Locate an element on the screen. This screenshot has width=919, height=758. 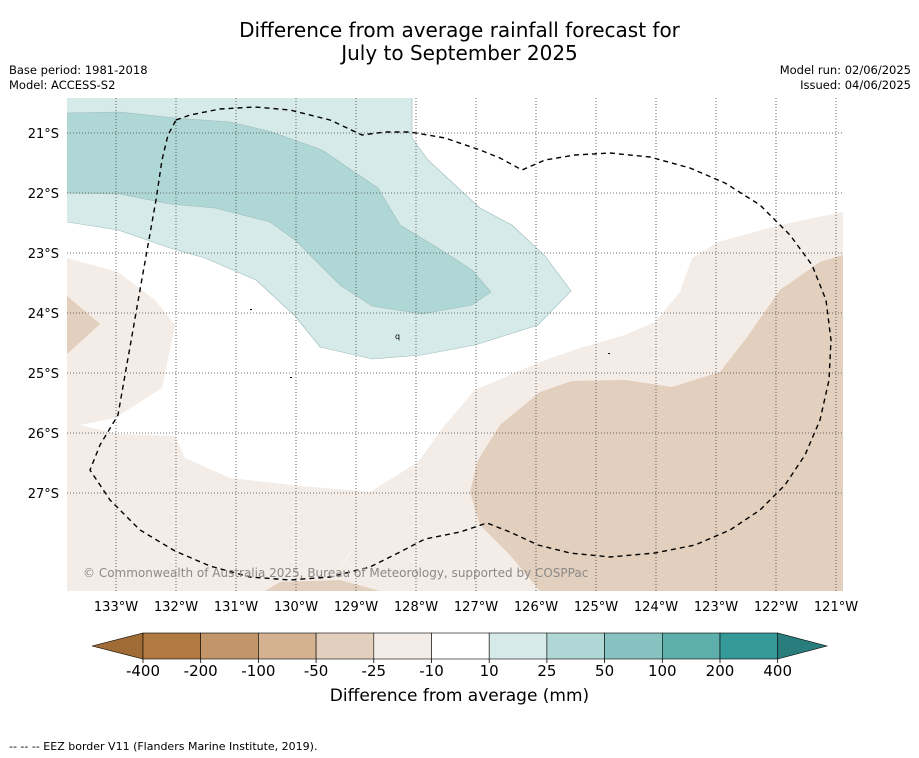
contour-dry-25-50-south is located at coordinates (322, 585).